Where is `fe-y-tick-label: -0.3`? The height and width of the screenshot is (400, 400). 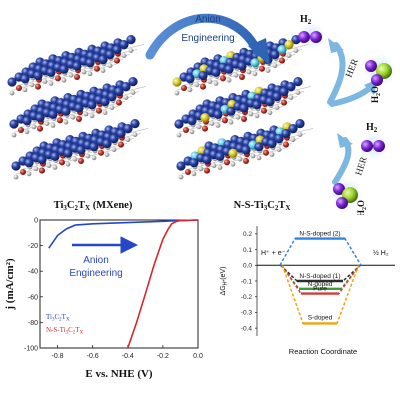 fe-y-tick-label: -0.3 is located at coordinates (247, 313).